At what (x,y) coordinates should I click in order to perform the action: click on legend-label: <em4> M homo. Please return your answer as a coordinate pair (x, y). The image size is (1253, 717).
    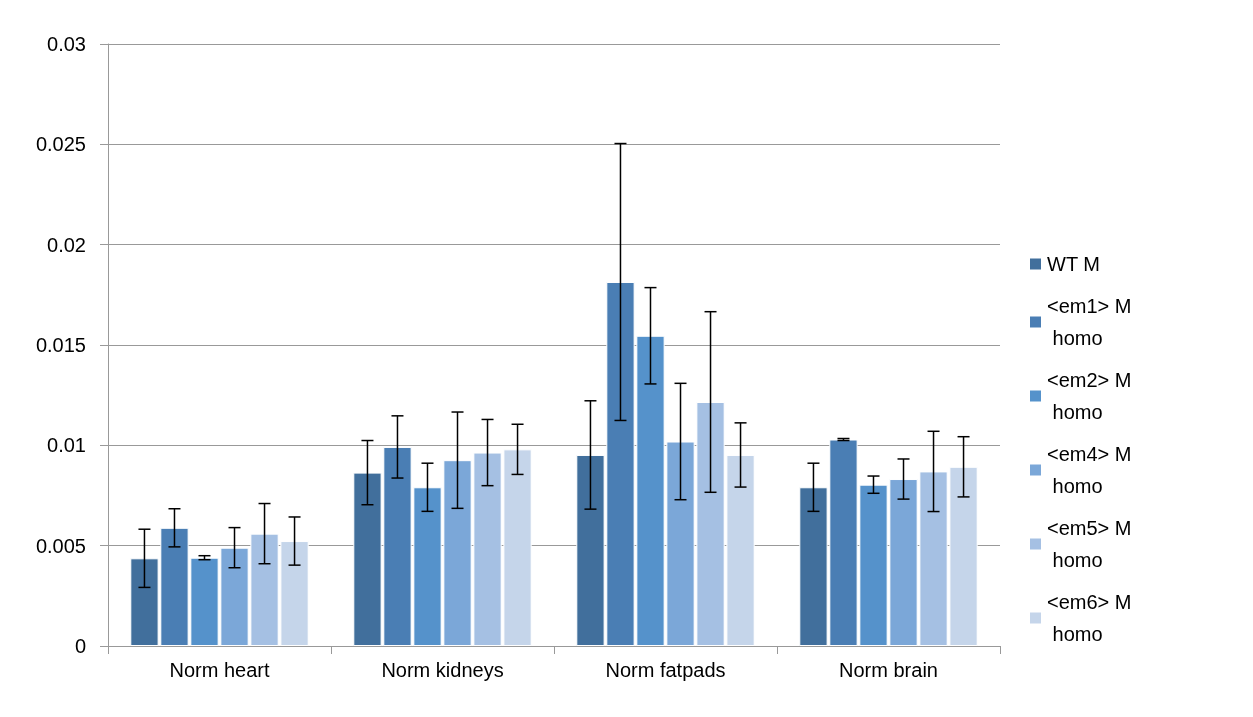
    Looking at the image, I should click on (1089, 470).